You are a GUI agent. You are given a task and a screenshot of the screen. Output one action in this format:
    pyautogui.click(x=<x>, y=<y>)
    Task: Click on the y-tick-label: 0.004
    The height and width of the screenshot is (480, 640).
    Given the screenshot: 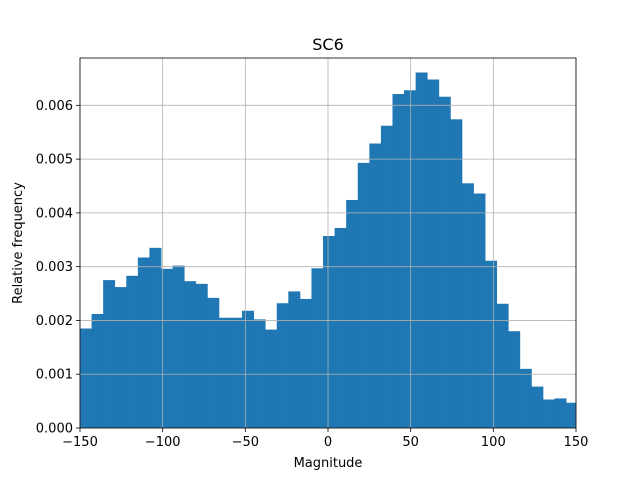 What is the action you would take?
    pyautogui.click(x=54, y=213)
    